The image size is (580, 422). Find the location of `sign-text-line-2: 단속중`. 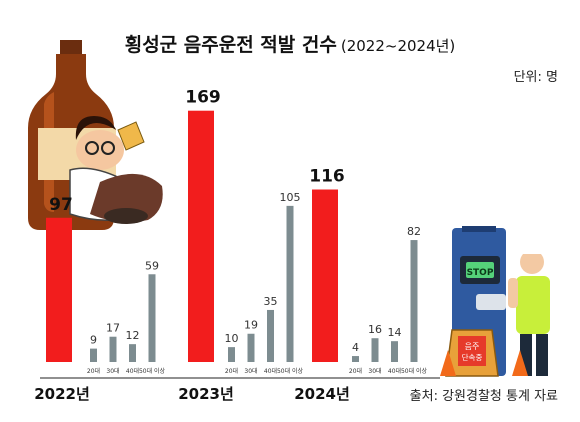

sign-text-line-2: 단속중 is located at coordinates (472, 357).